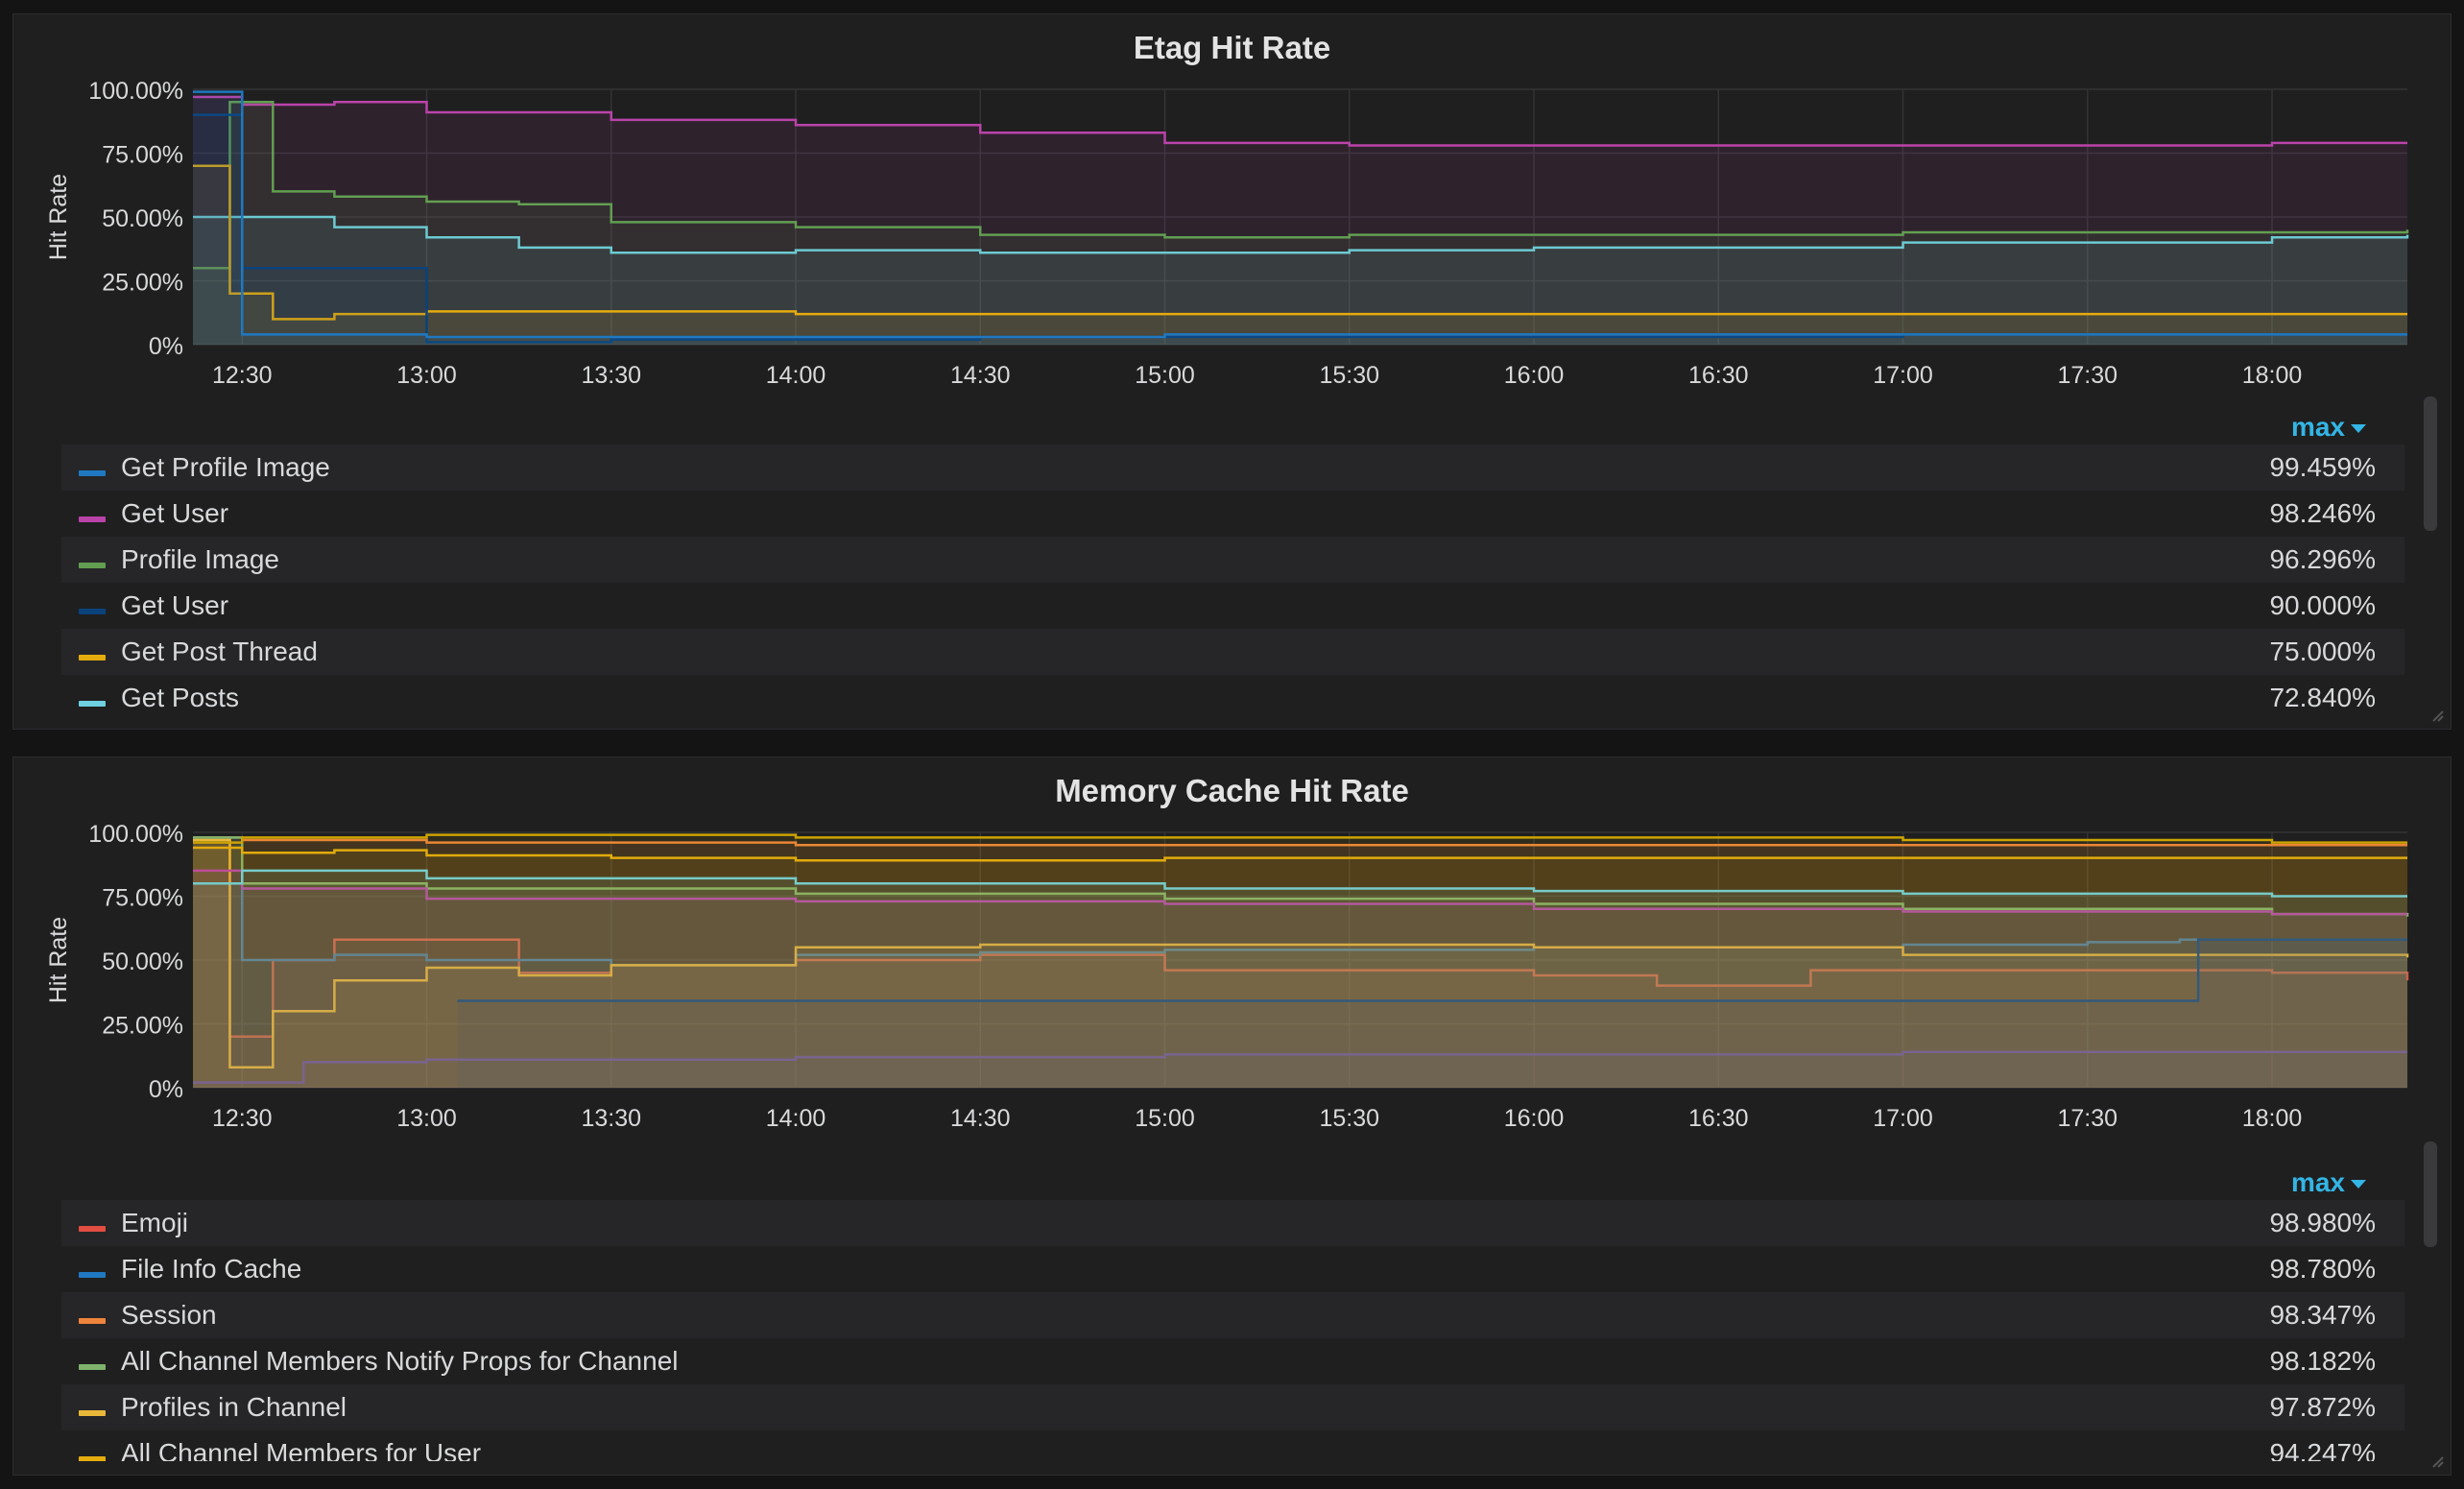  I want to click on legend-max-value: 97.872%, so click(2322, 1407).